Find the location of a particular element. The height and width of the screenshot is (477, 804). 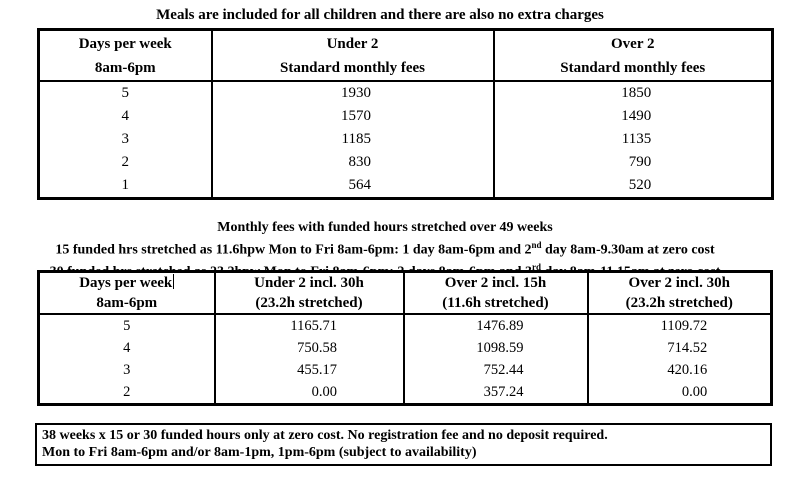

table-row: 3 455.17 752.44 420.16 is located at coordinates (405, 370).